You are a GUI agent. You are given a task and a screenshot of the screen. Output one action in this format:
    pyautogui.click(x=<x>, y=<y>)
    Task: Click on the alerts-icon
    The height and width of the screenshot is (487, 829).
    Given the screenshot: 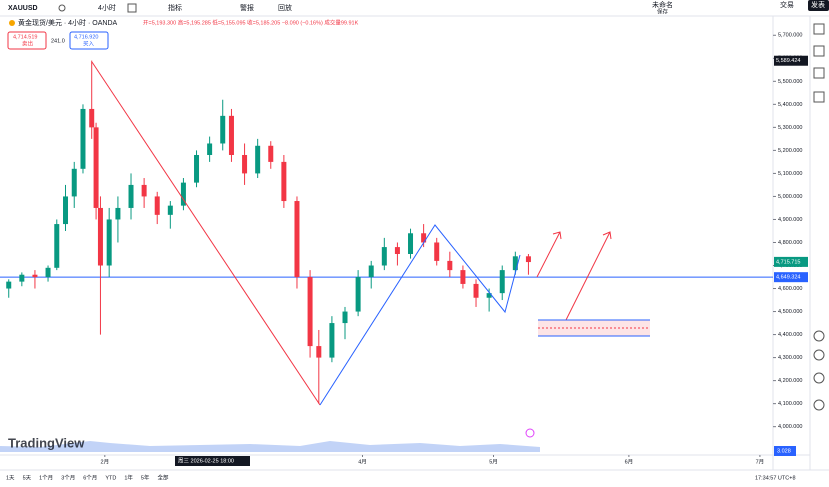 What is the action you would take?
    pyautogui.click(x=819, y=51)
    